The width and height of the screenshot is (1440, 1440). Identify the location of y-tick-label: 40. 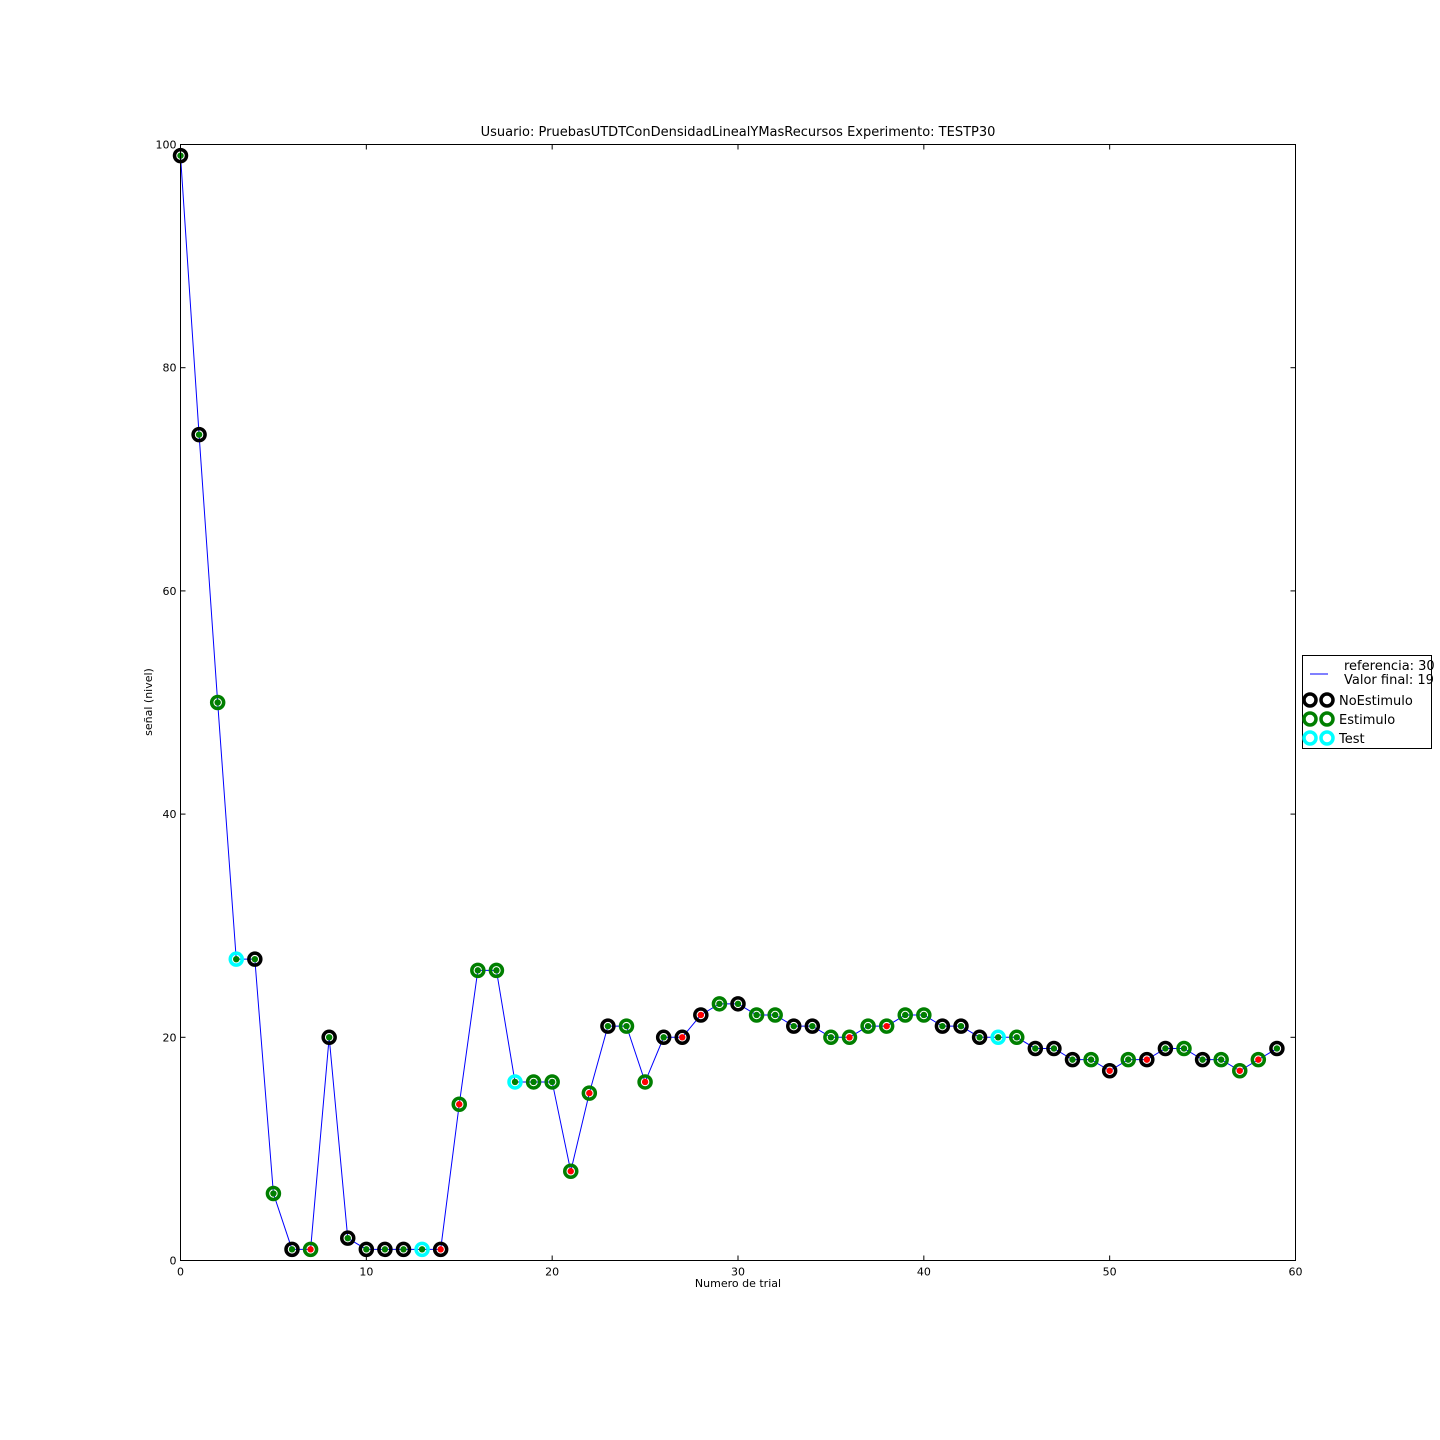
(170, 814).